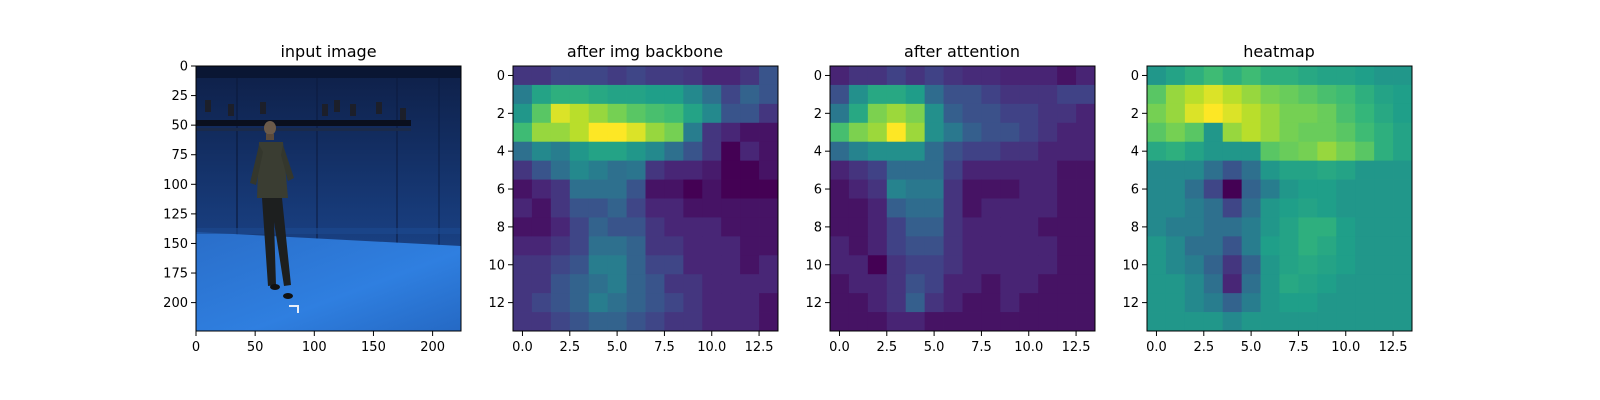  I want to click on panel-after-attention: after attention, so click(963, 187).